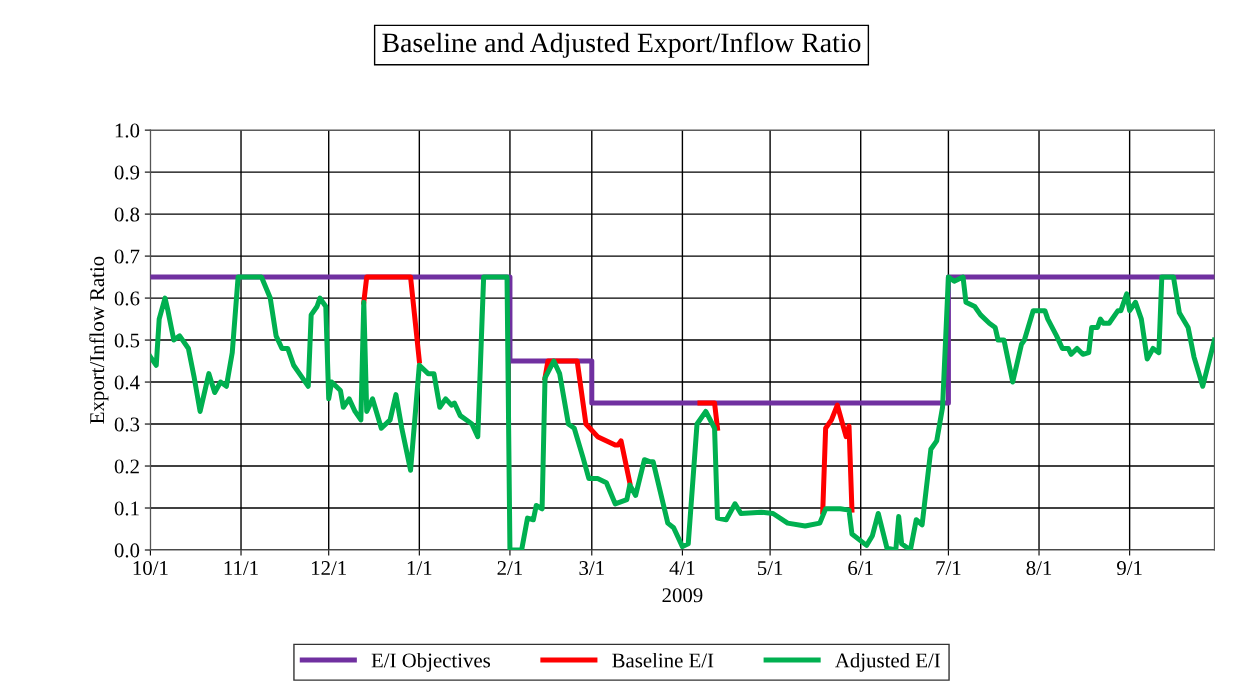 The image size is (1243, 694). Describe the element at coordinates (127, 424) in the screenshot. I see `y-tick-label: 0.3` at that location.